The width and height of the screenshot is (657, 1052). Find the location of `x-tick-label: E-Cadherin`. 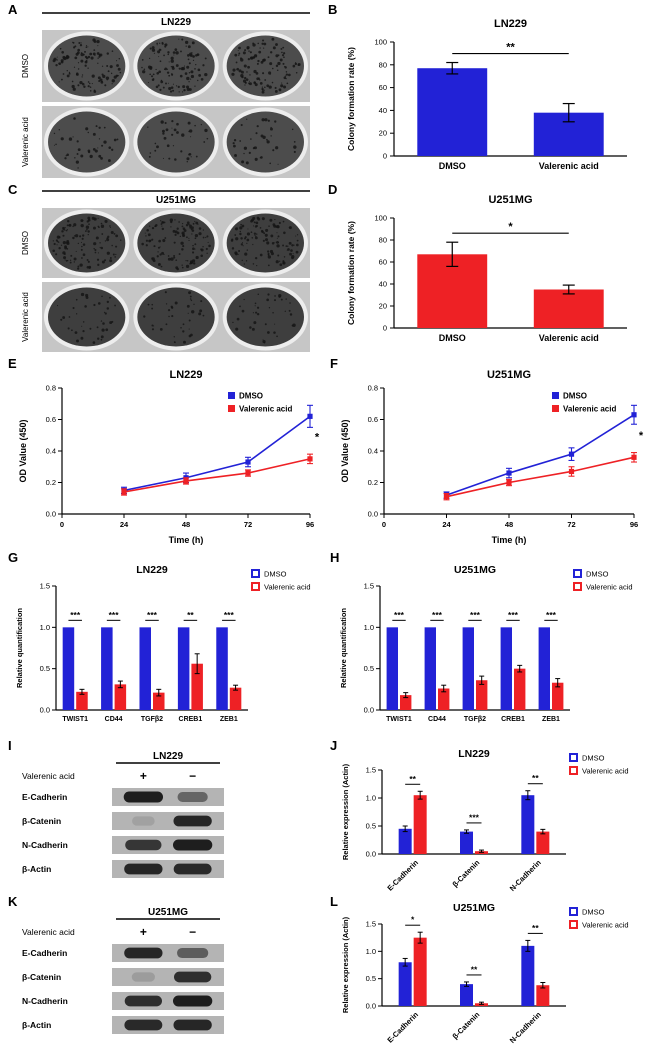

x-tick-label: E-Cadherin is located at coordinates (402, 1027).